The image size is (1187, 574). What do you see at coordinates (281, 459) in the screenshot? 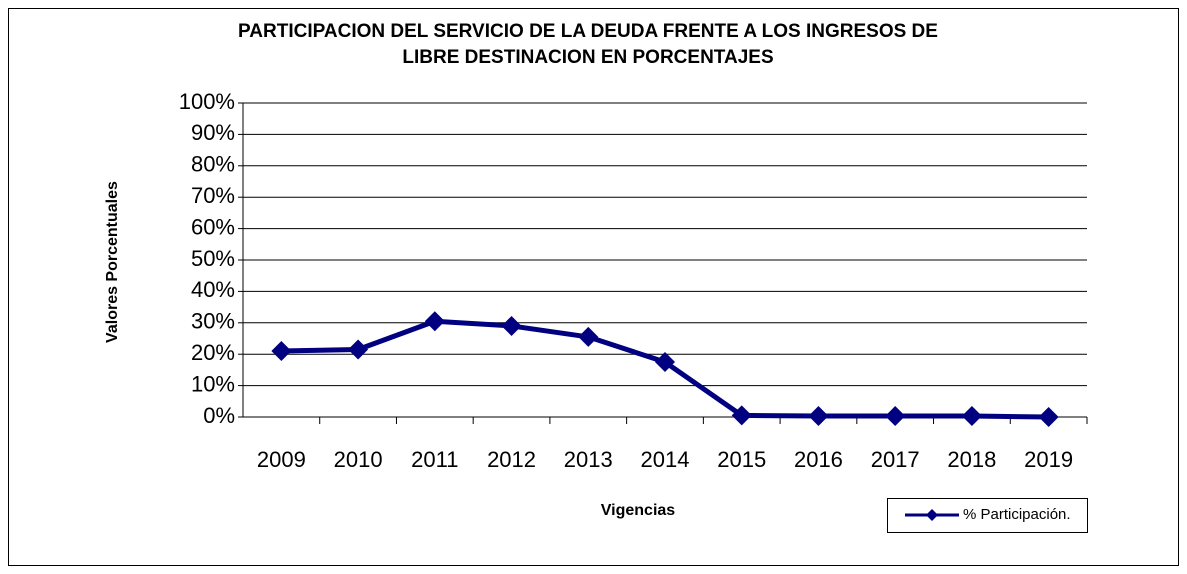
I see `x-tick-label: 2009` at bounding box center [281, 459].